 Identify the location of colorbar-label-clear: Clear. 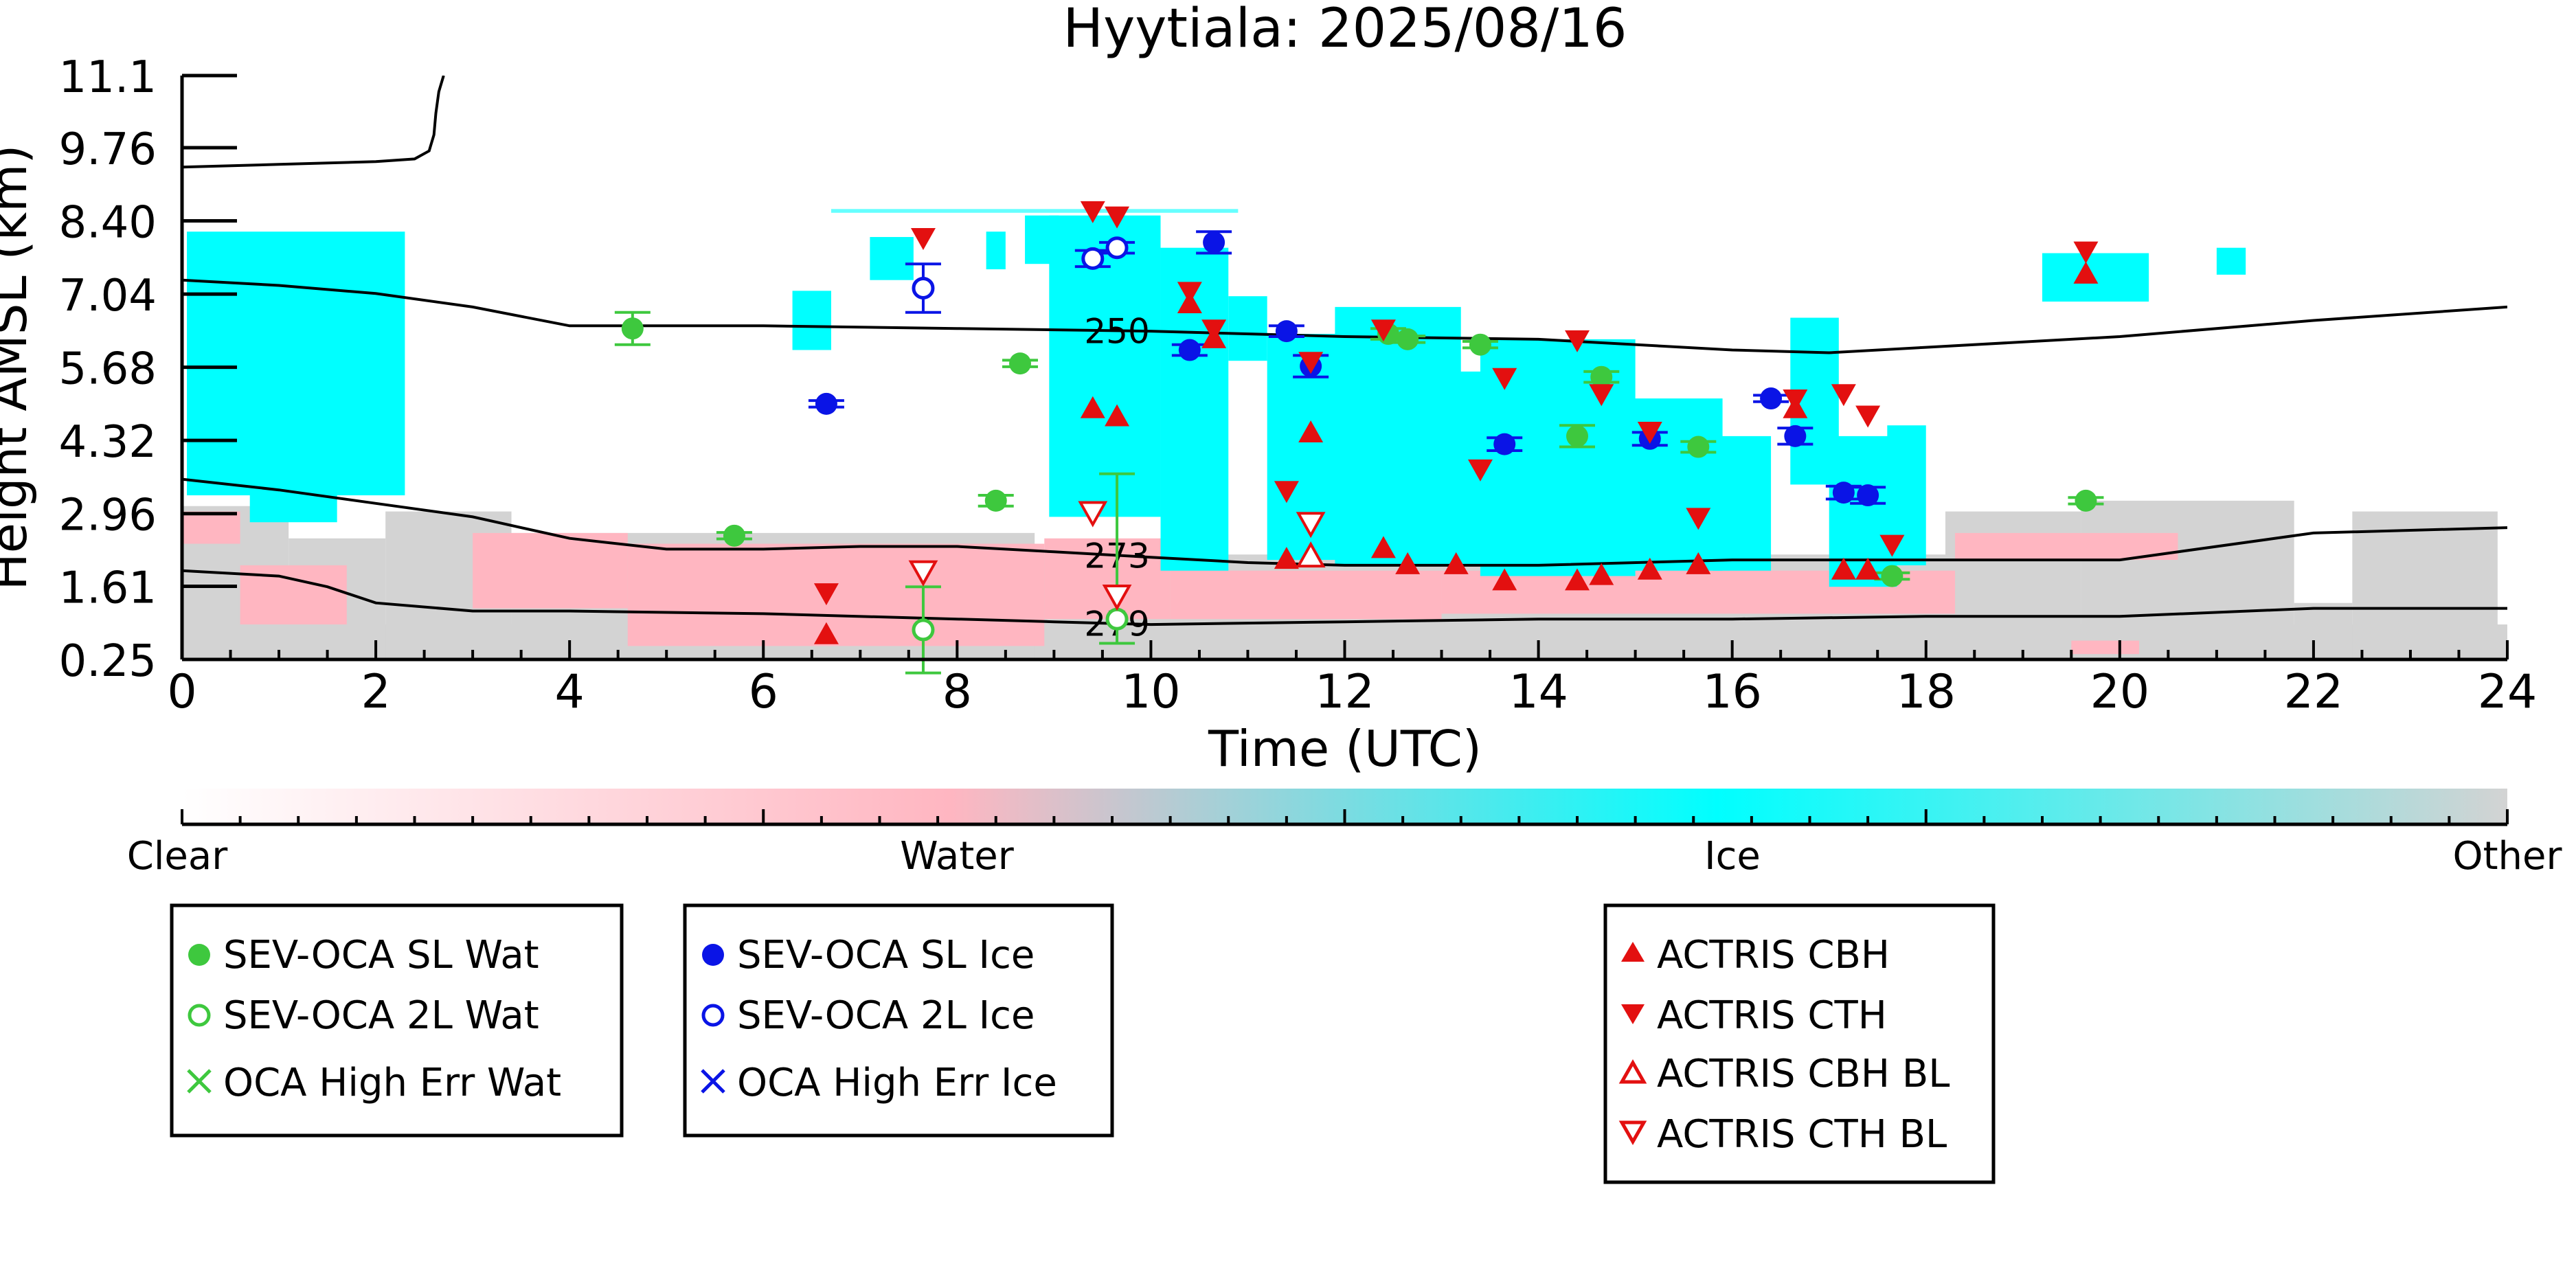
(177, 856).